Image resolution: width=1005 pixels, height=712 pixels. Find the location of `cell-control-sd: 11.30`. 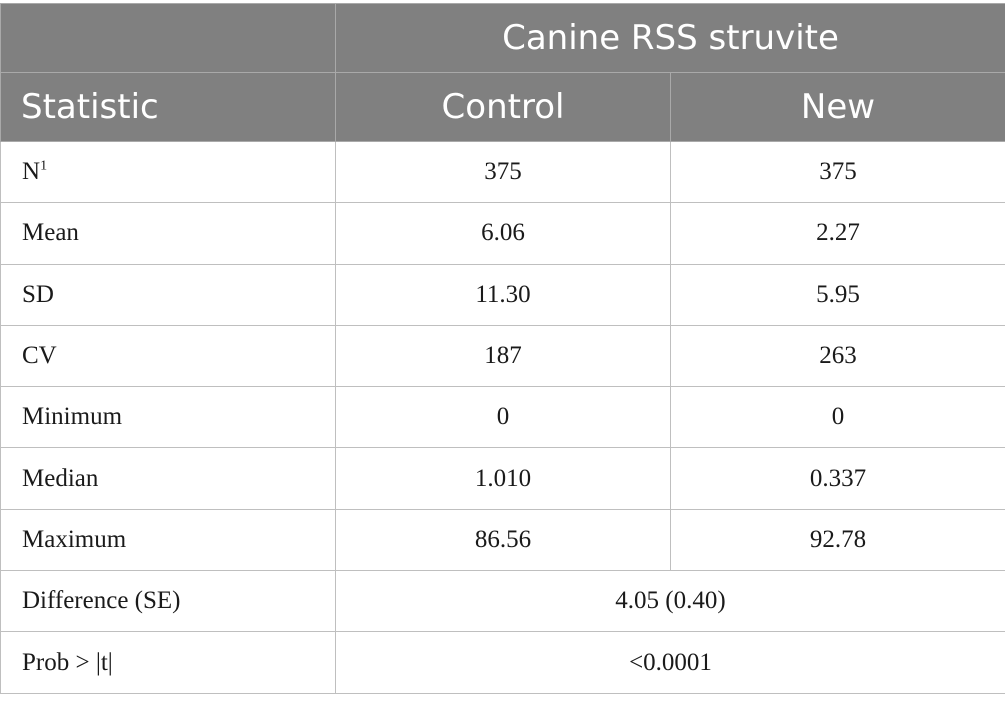

cell-control-sd: 11.30 is located at coordinates (503, 294).